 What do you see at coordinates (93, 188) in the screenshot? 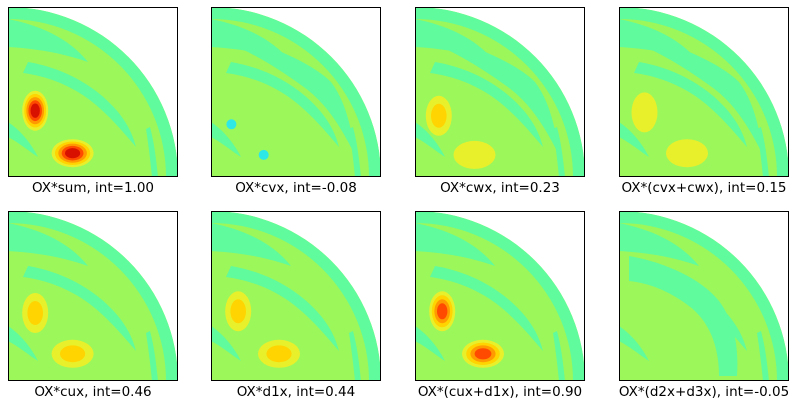
I see `panel-caption: OX*sum, int=1.00` at bounding box center [93, 188].